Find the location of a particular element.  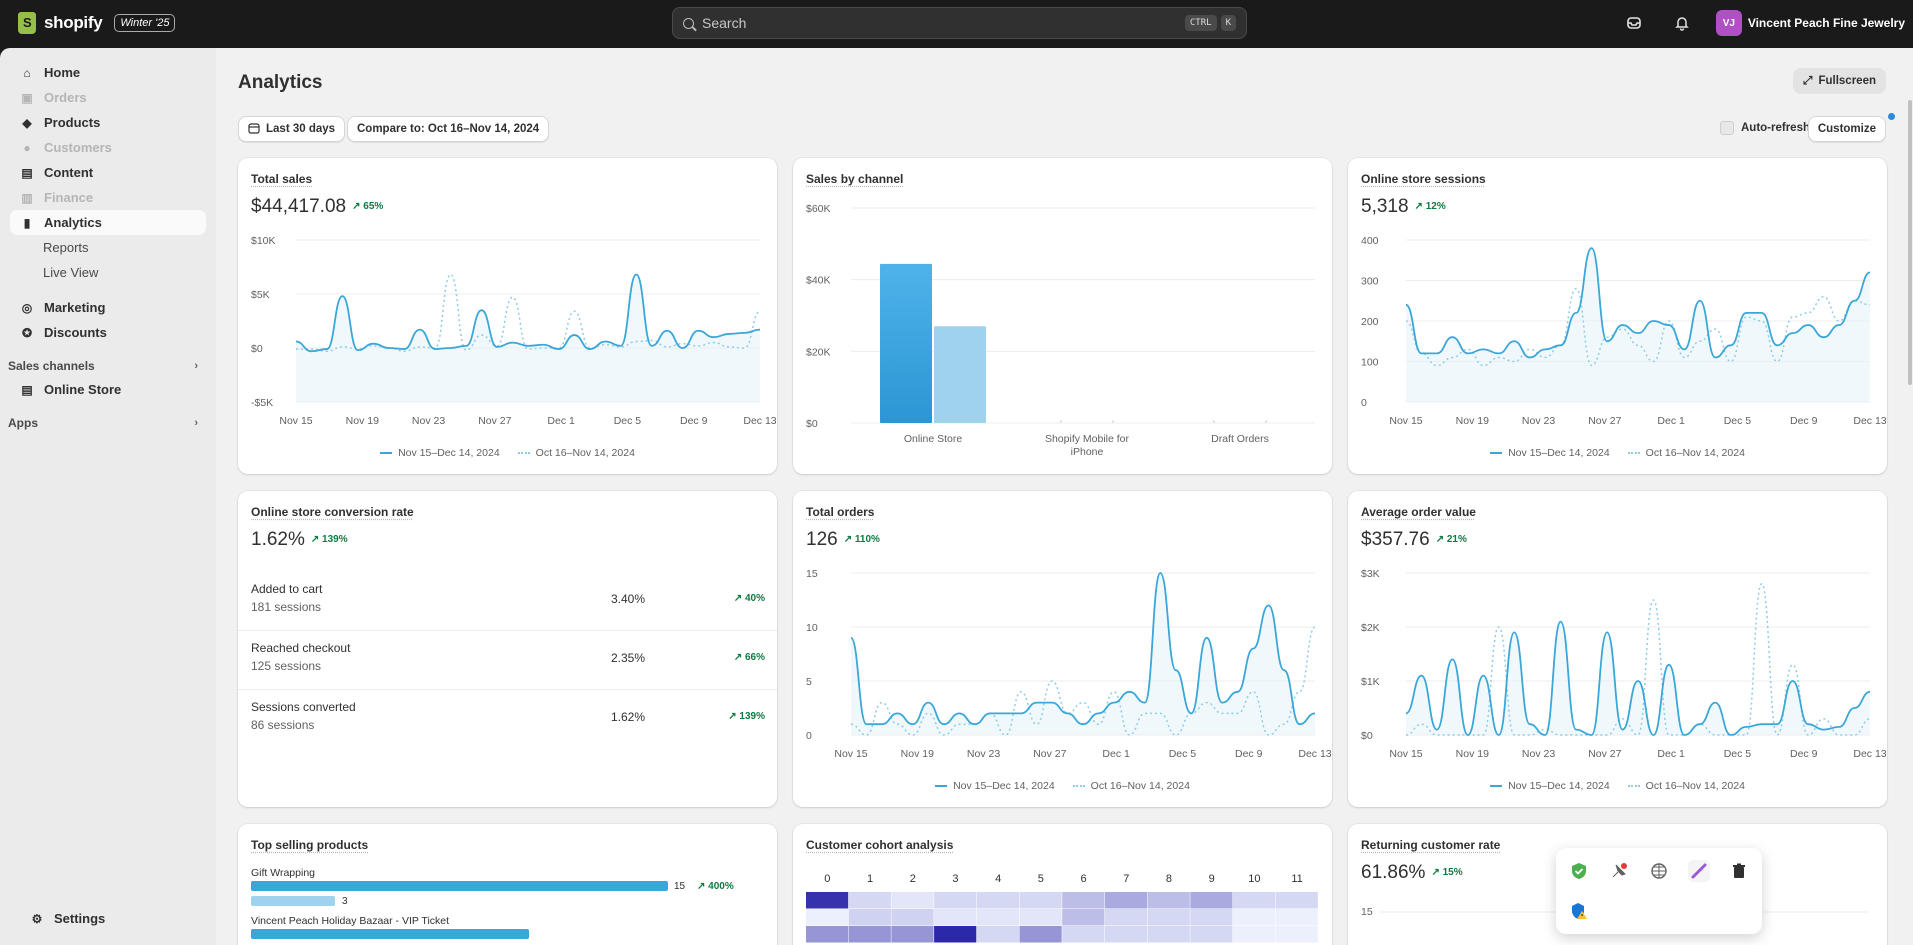

pen-icon is located at coordinates (1699, 871).